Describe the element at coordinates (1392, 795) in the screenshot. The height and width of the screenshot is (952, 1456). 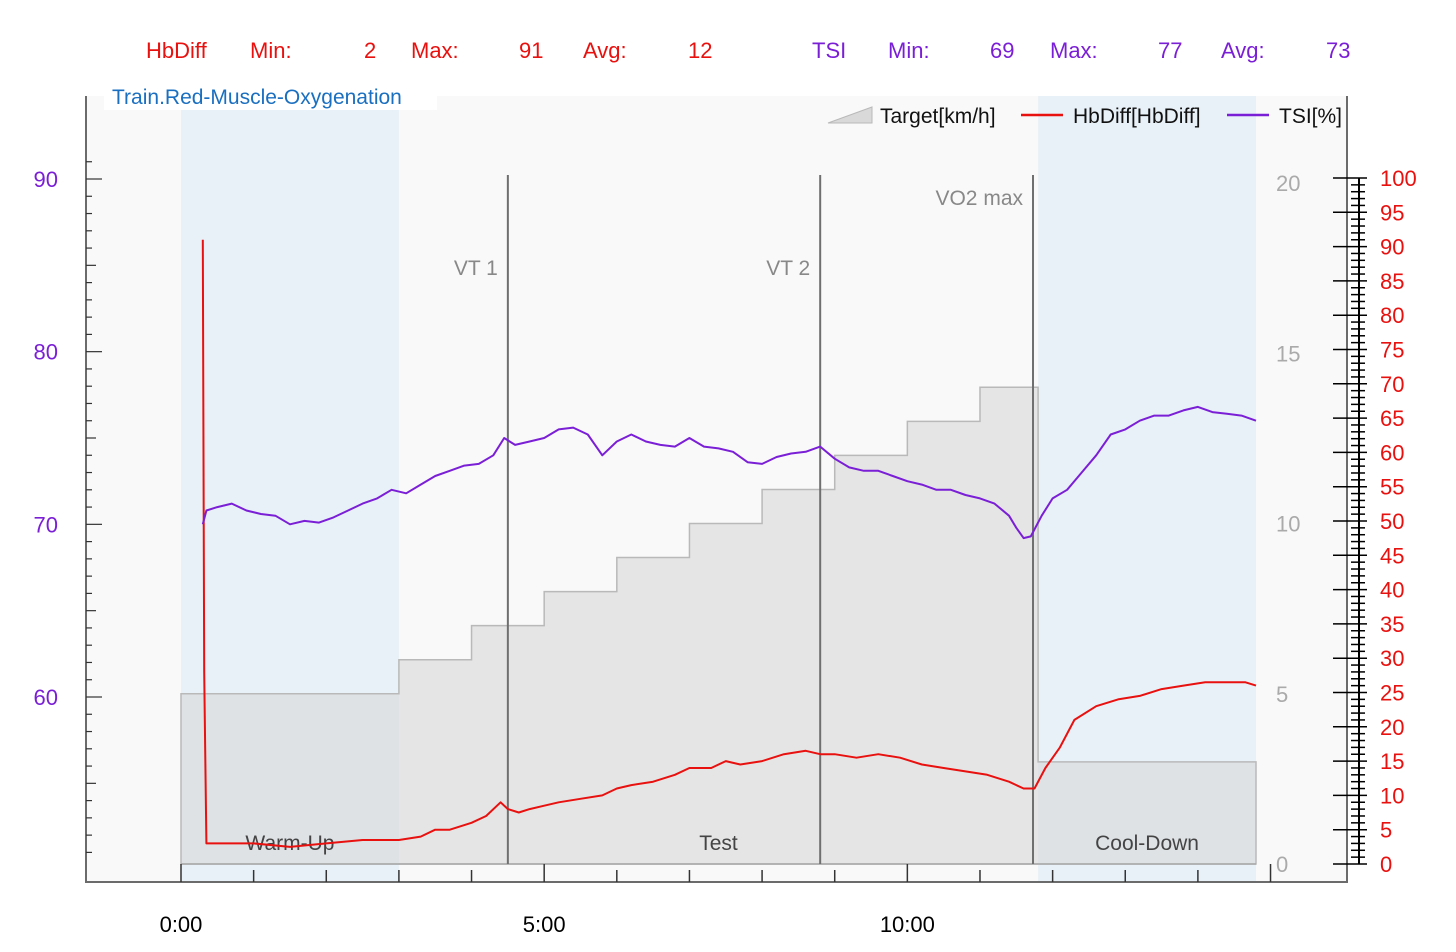
I see `hbdiff-tick-label-10: 10` at that location.